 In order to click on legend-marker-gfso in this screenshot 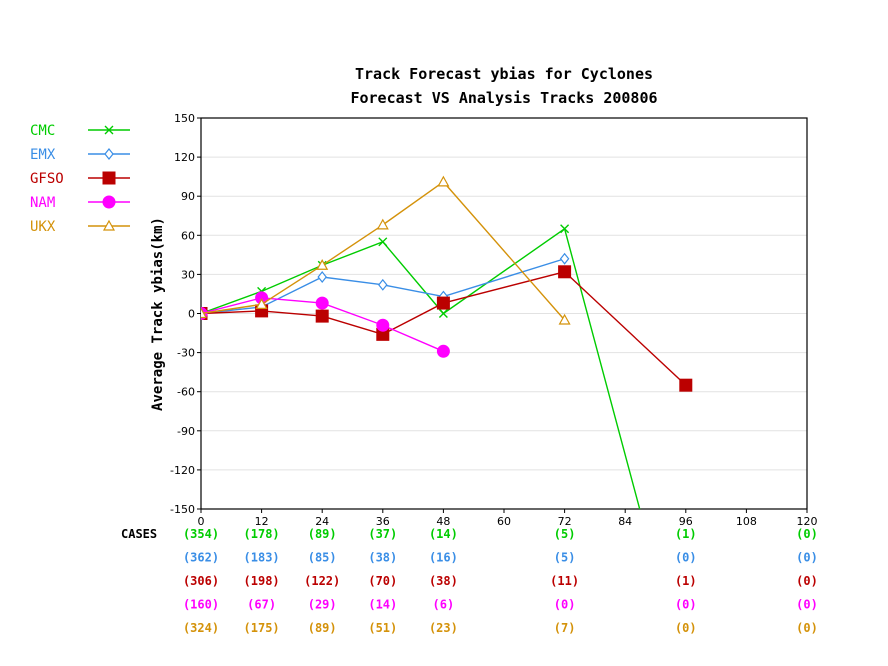, I will do `click(109, 178)`.